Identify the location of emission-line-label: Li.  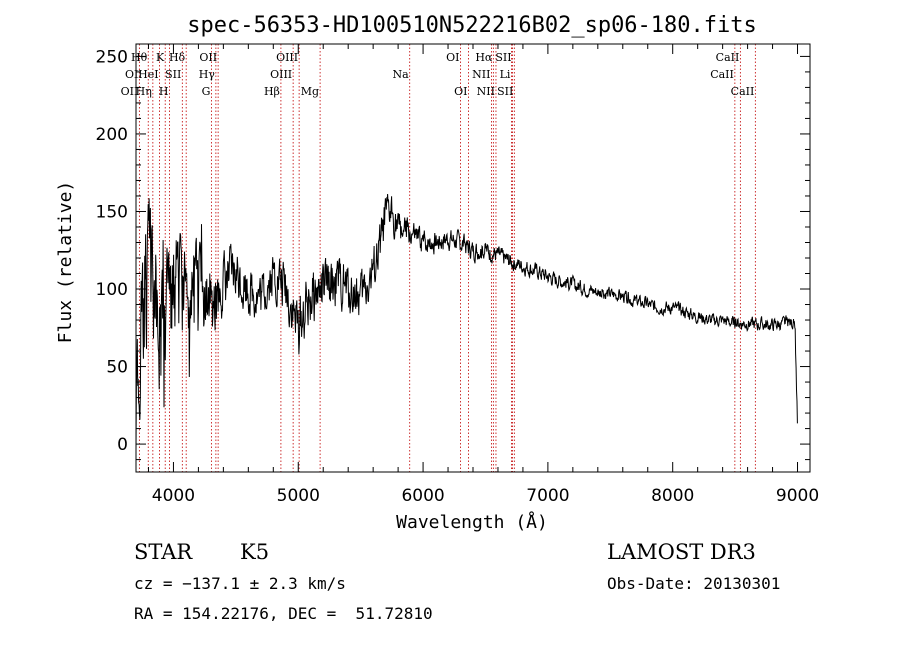
(505, 74).